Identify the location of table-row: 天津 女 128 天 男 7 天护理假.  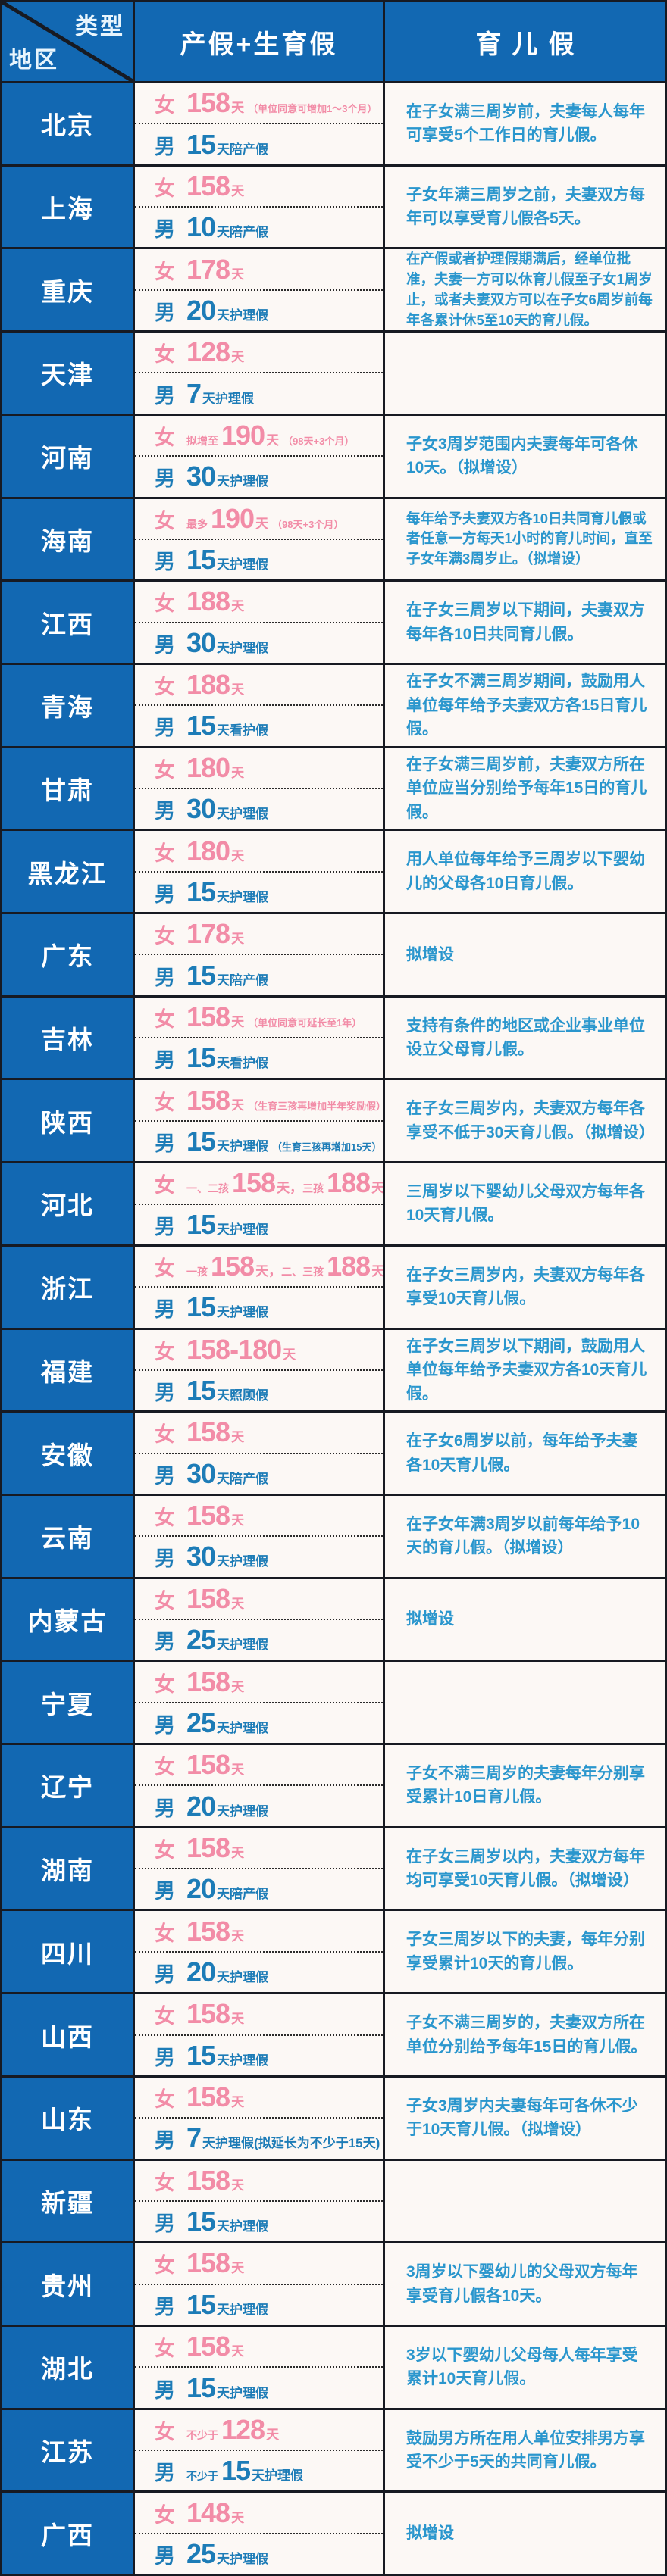
(333, 372).